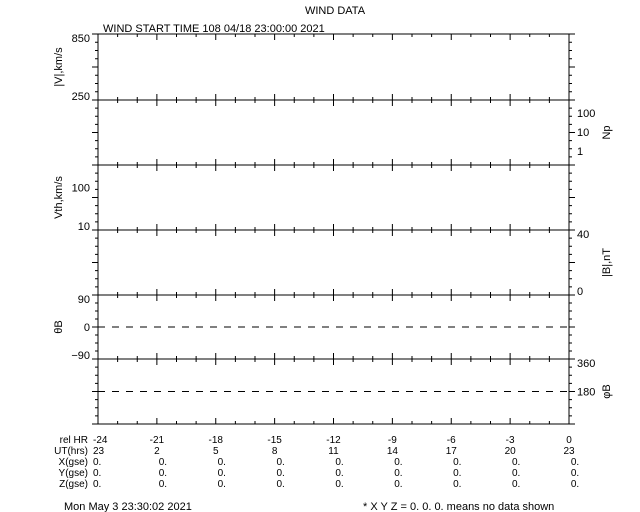 The image size is (640, 512). Describe the element at coordinates (81, 39) in the screenshot. I see `y-tick-label: 850` at that location.